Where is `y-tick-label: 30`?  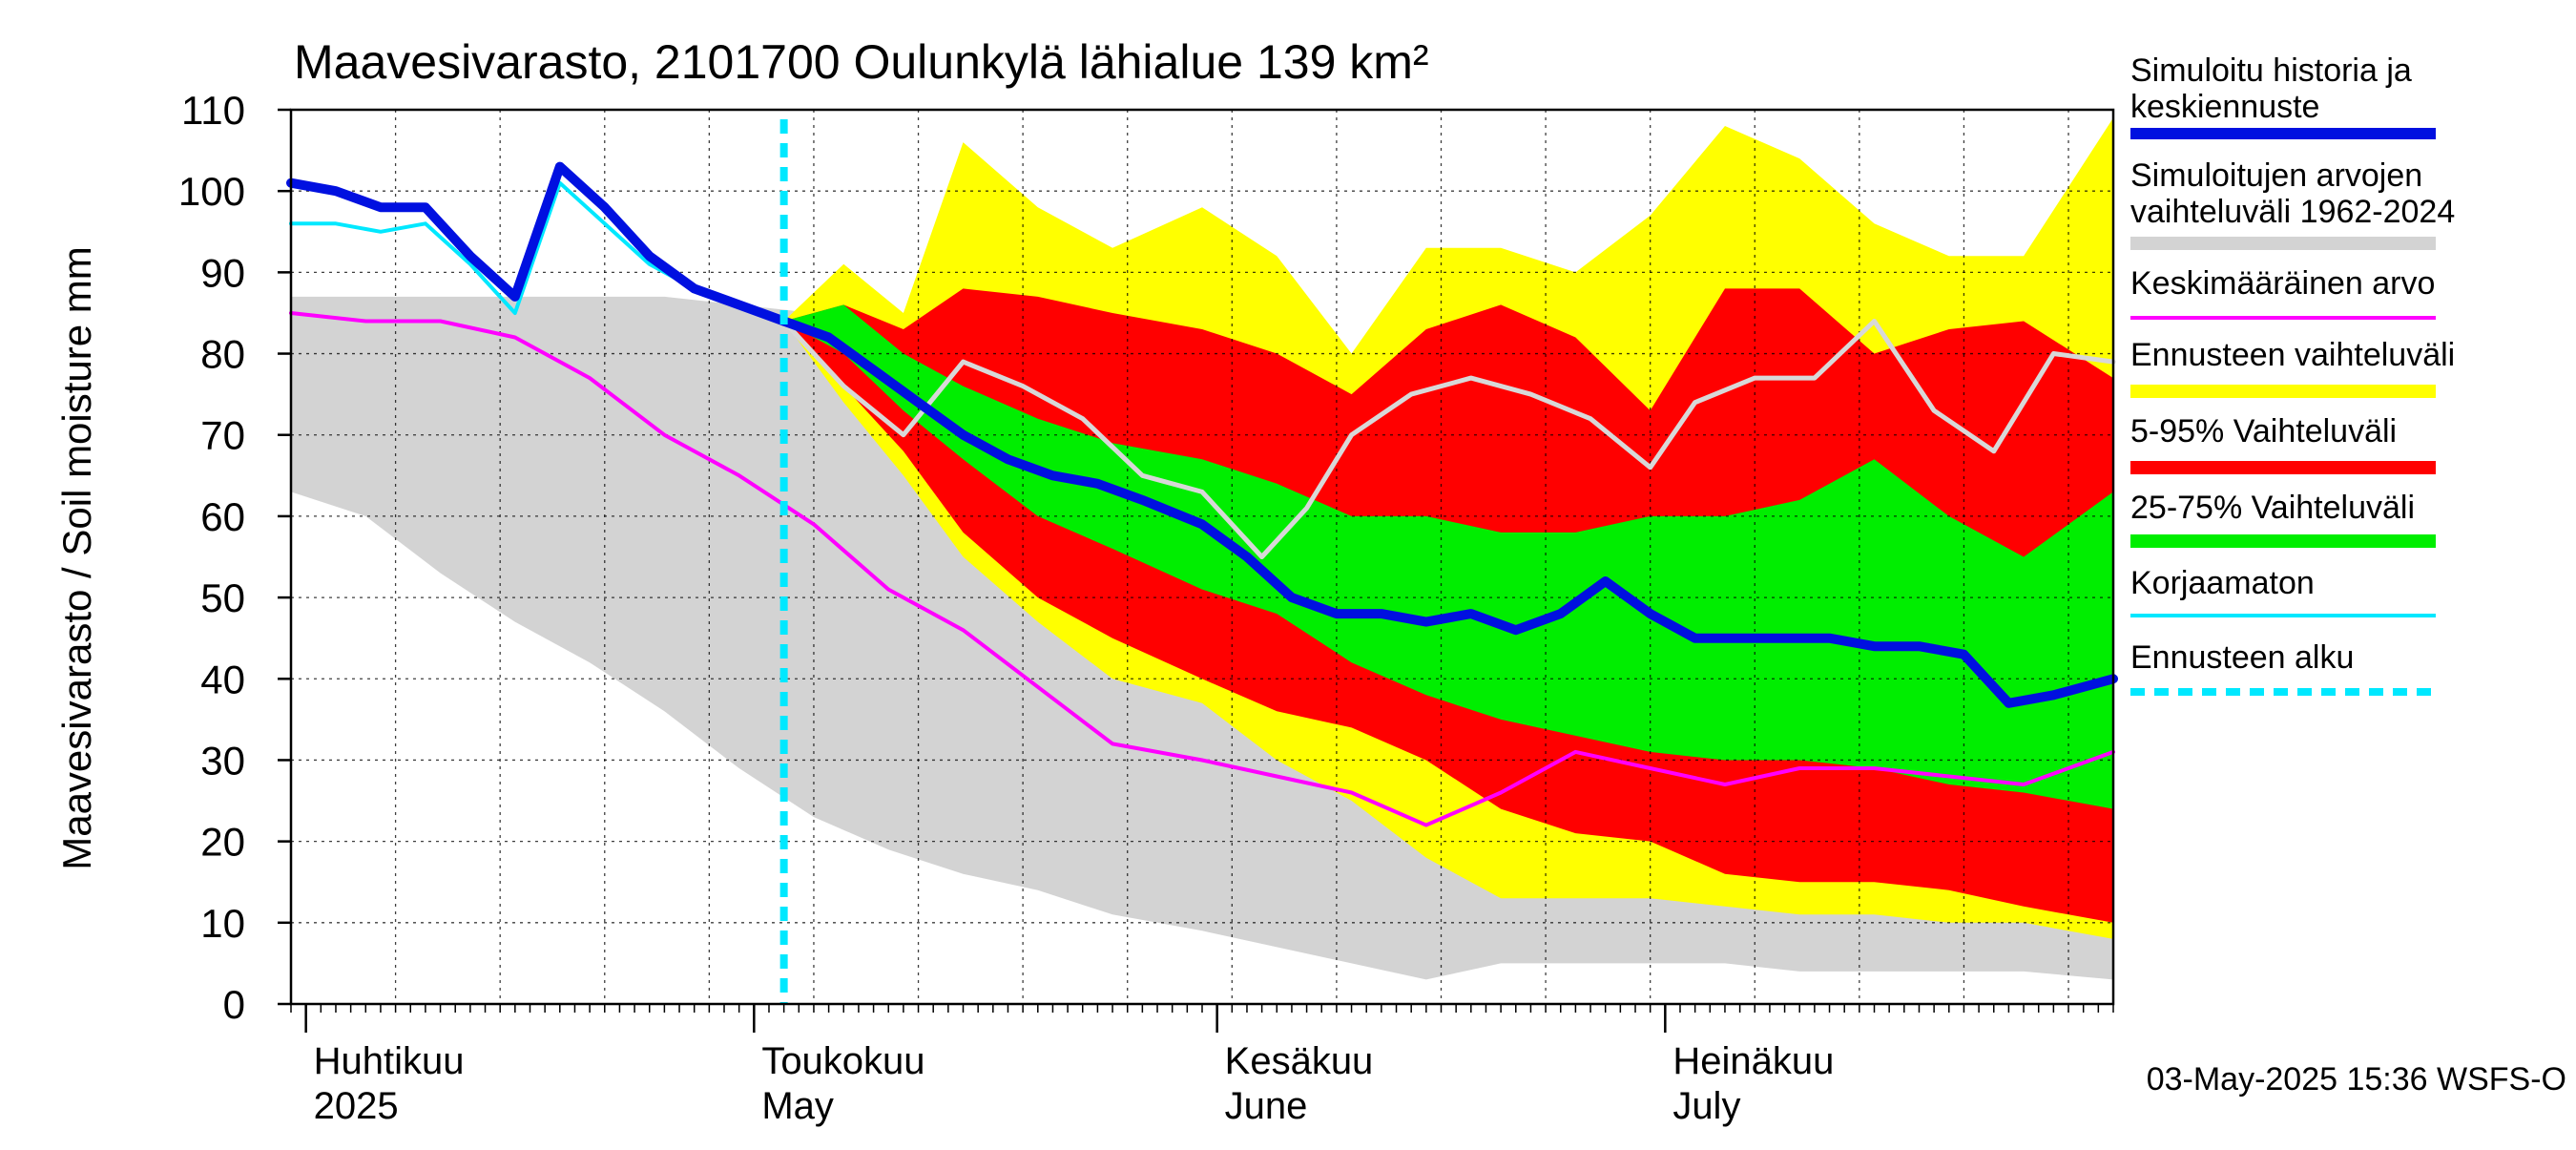
y-tick-label: 30 is located at coordinates (222, 760).